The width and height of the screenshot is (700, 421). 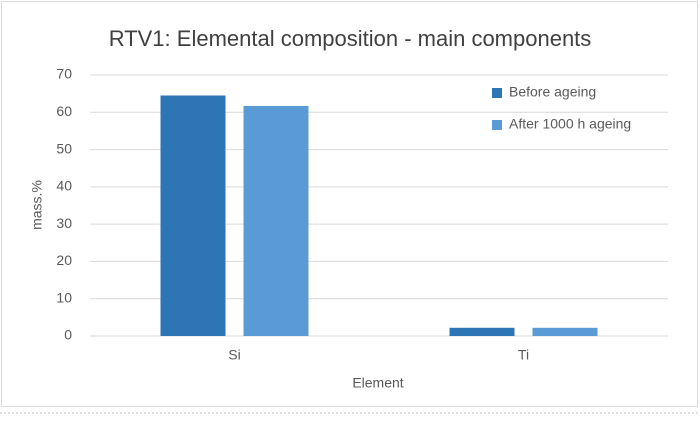 I want to click on legend-label: After 1000 h ageing, so click(x=570, y=124).